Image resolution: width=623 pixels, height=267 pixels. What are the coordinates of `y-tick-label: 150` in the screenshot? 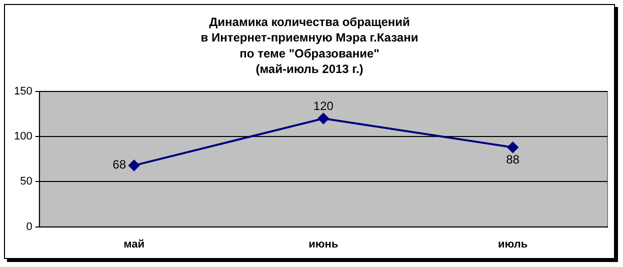 It's located at (23, 91).